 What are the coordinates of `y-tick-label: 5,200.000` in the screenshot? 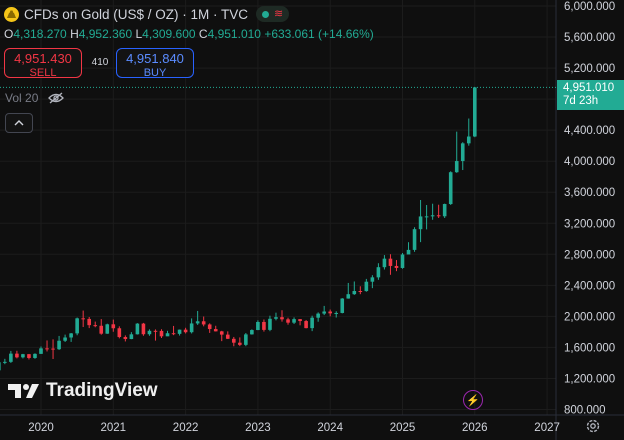 It's located at (589, 69).